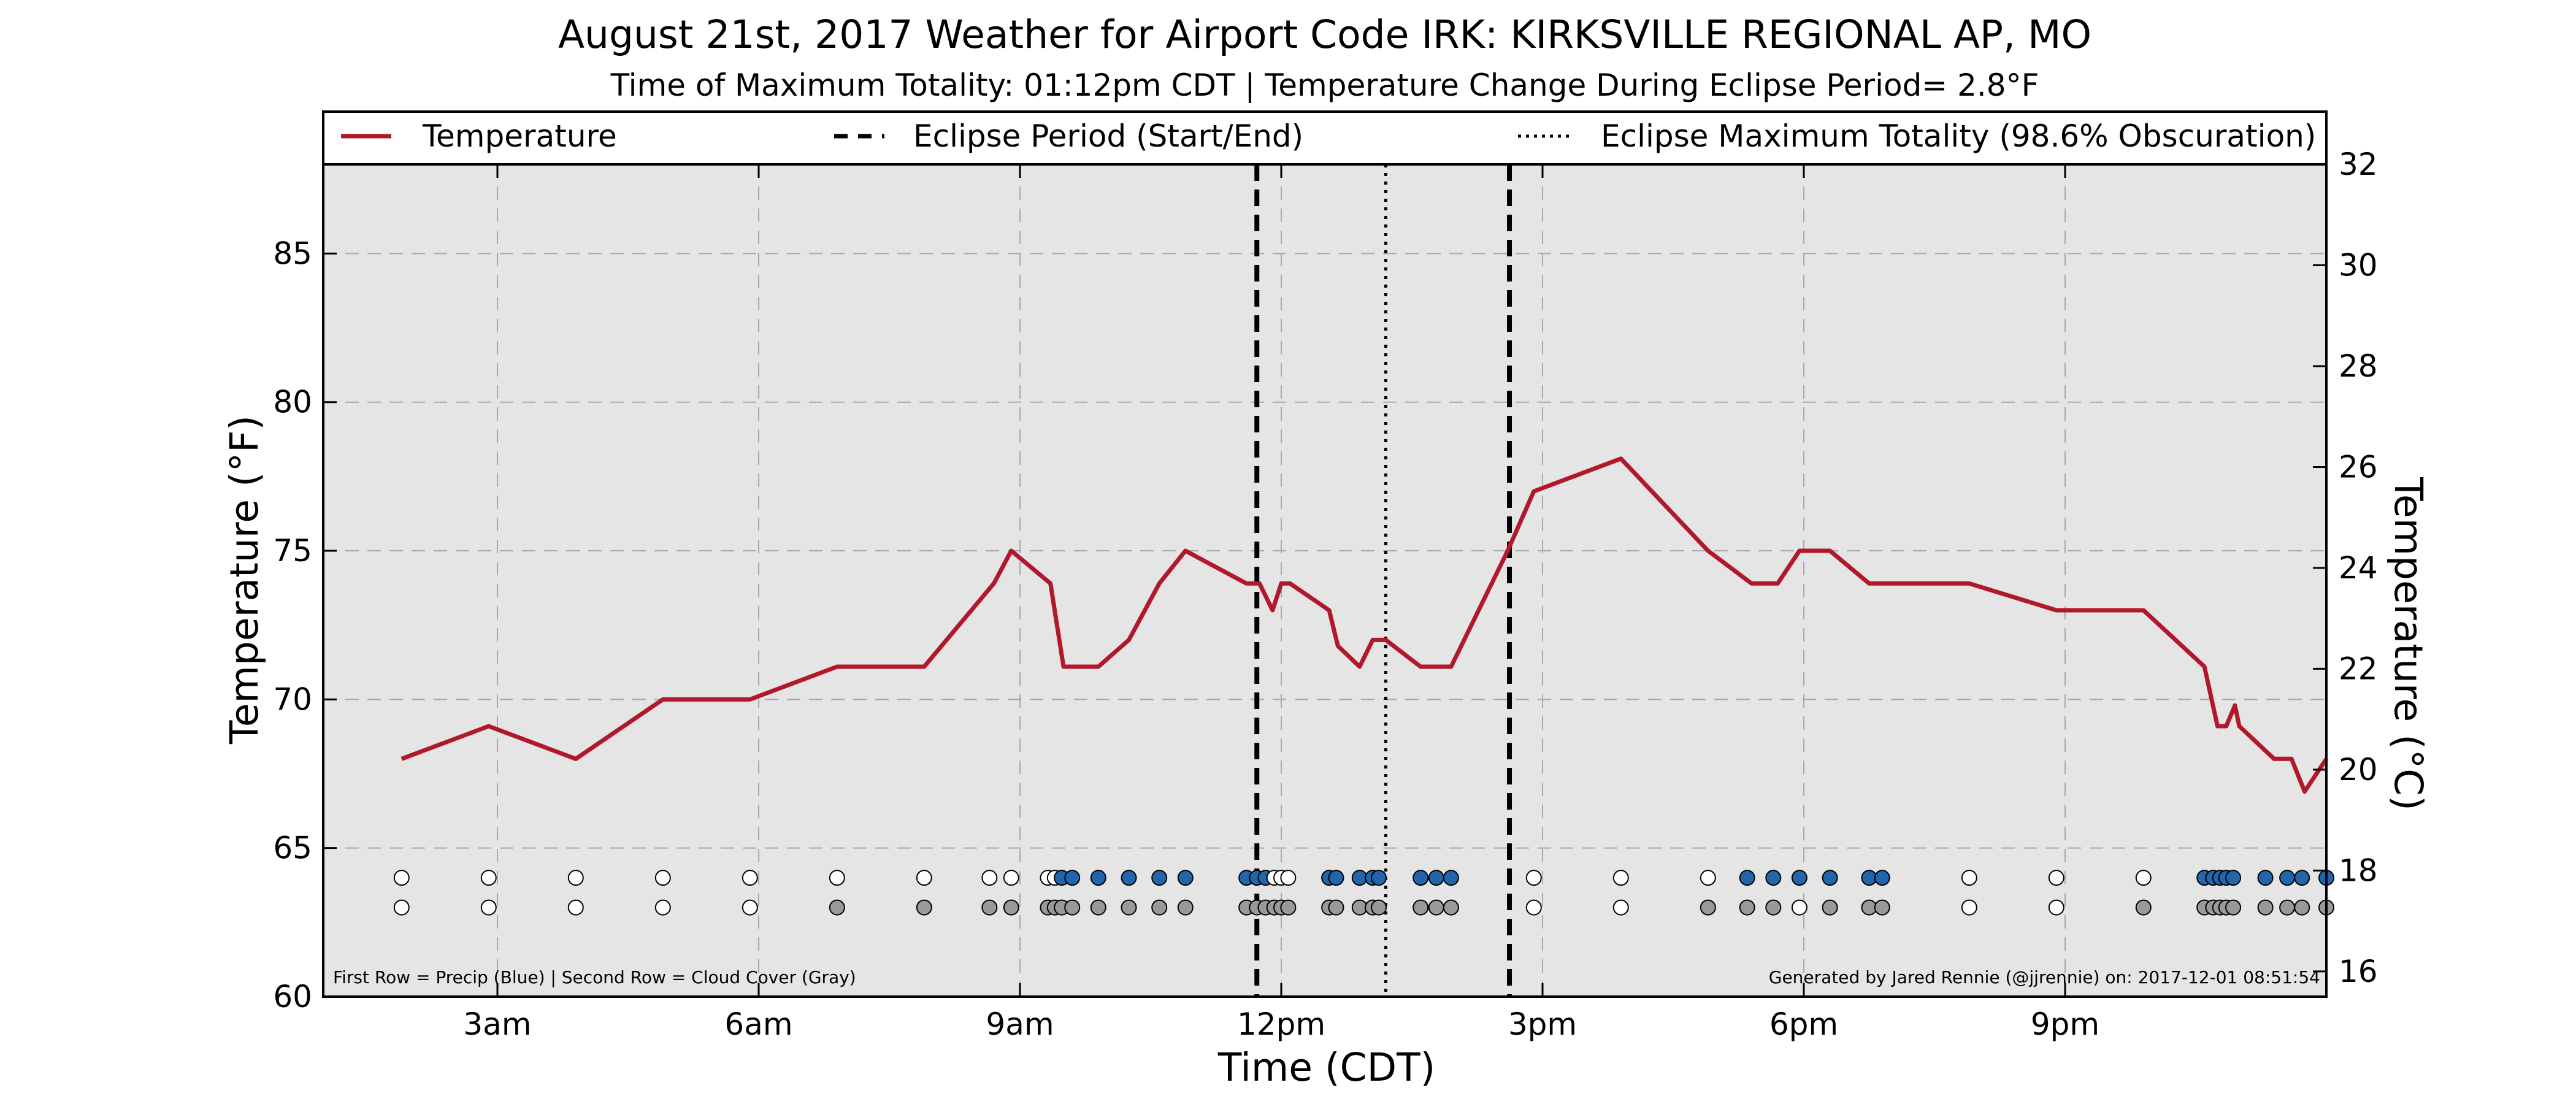 Image resolution: width=2576 pixels, height=1104 pixels. Describe the element at coordinates (2358, 971) in the screenshot. I see `y-right-tick-label: 16` at that location.